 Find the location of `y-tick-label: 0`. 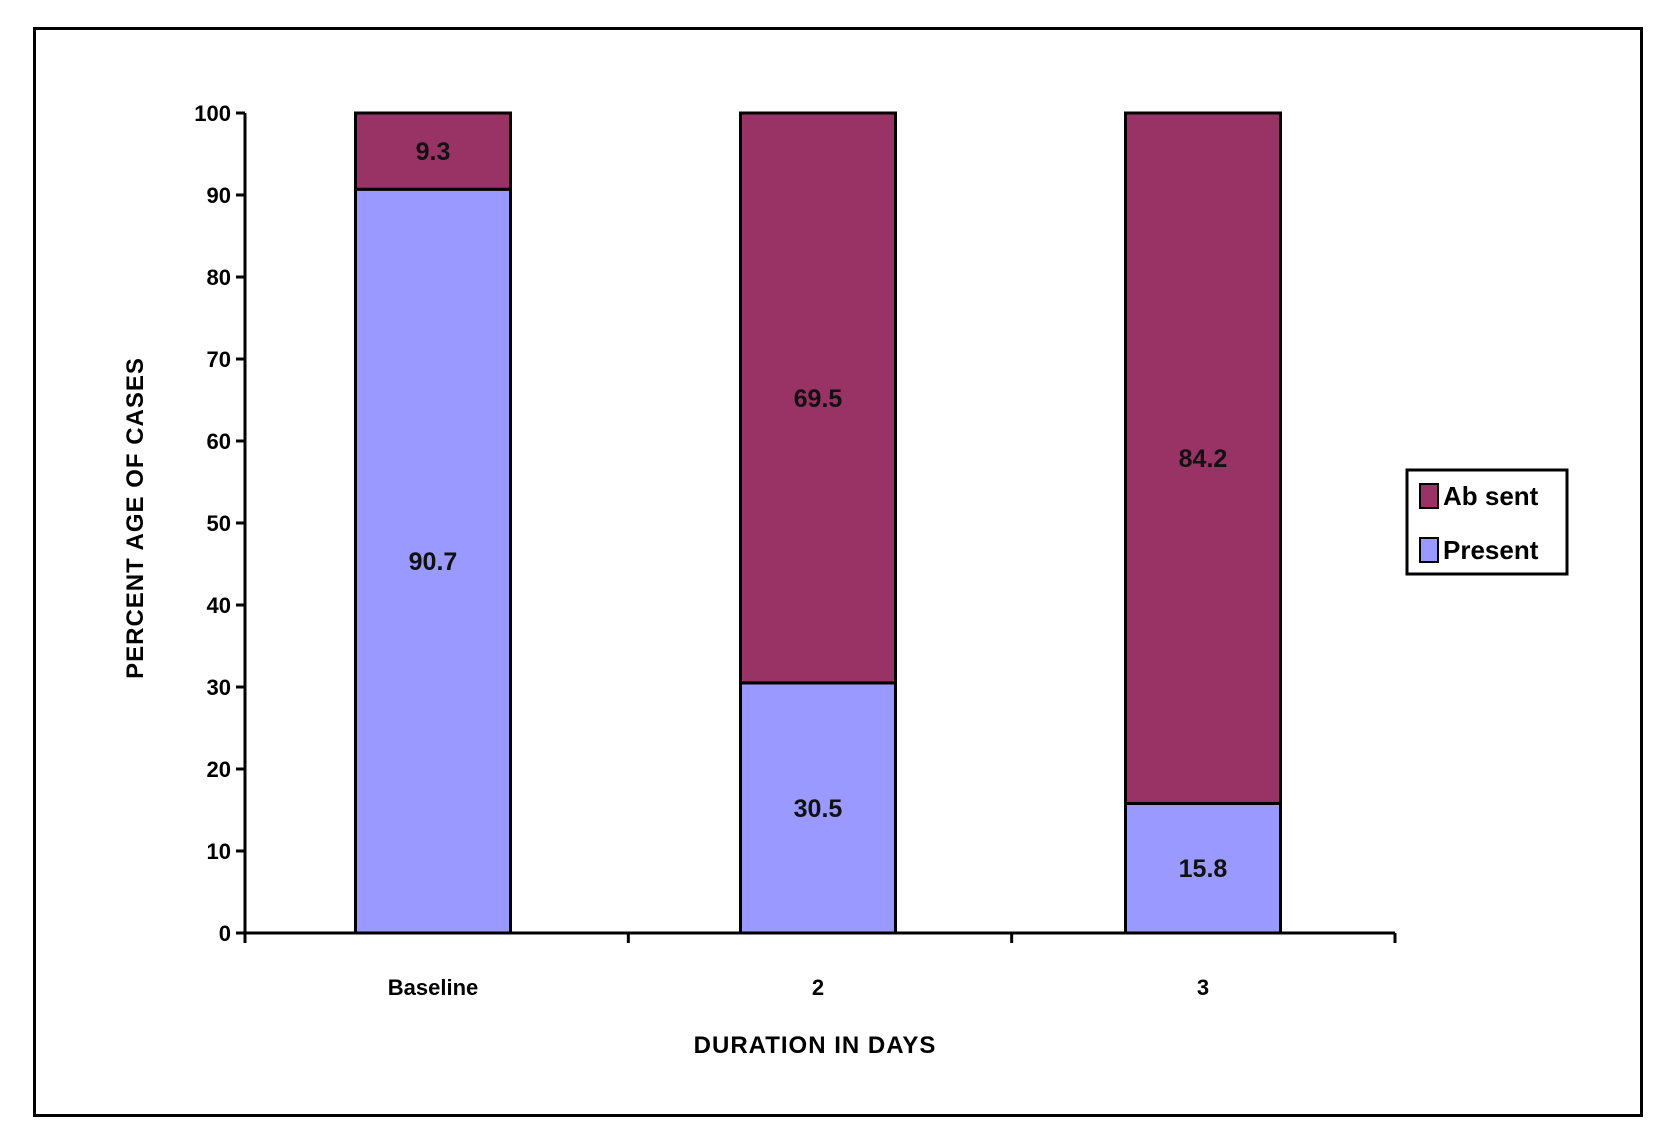

y-tick-label: 0 is located at coordinates (225, 933).